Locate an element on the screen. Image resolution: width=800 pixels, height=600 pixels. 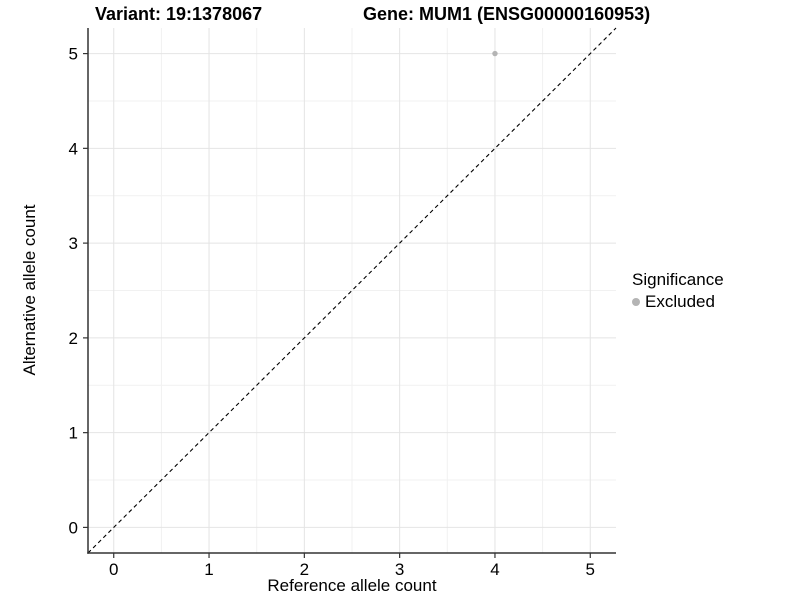
x-tick-label: 4 is located at coordinates (494, 569).